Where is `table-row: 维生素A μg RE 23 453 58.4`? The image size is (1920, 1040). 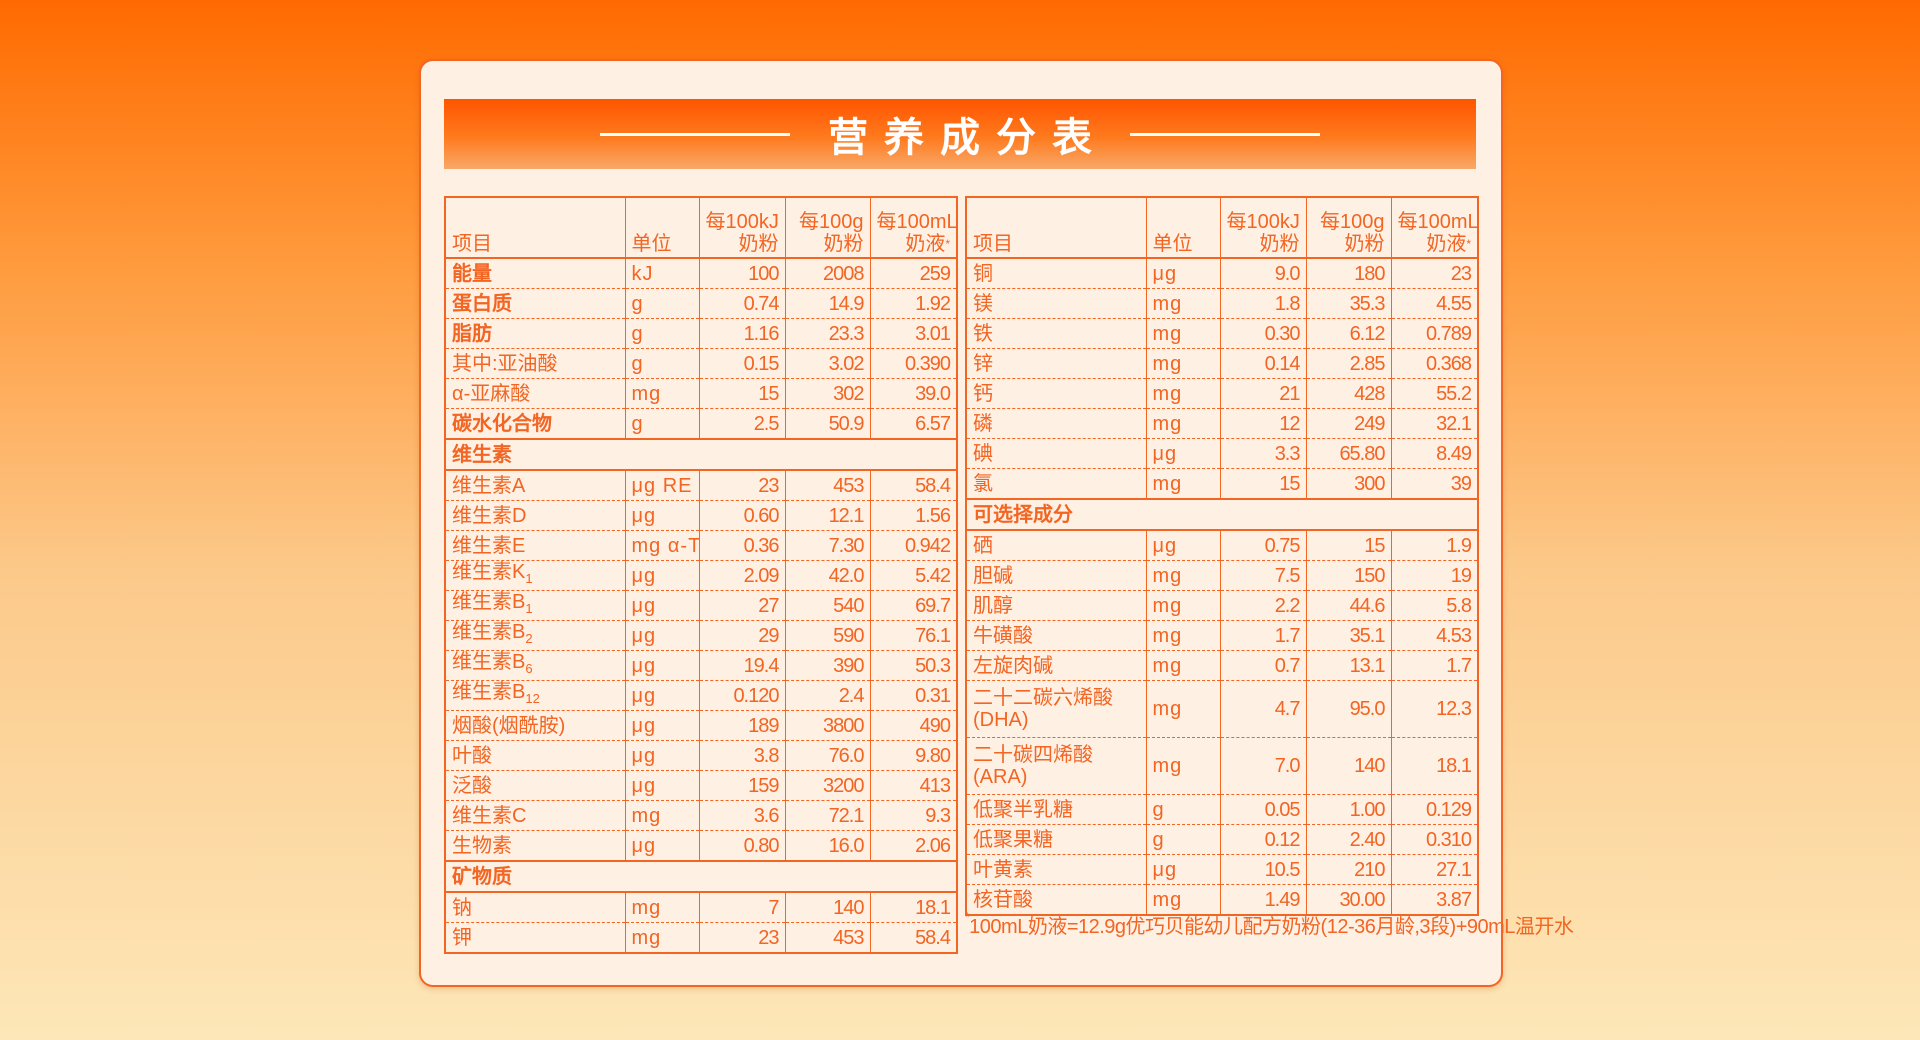 table-row: 维生素A μg RE 23 453 58.4 is located at coordinates (701, 485).